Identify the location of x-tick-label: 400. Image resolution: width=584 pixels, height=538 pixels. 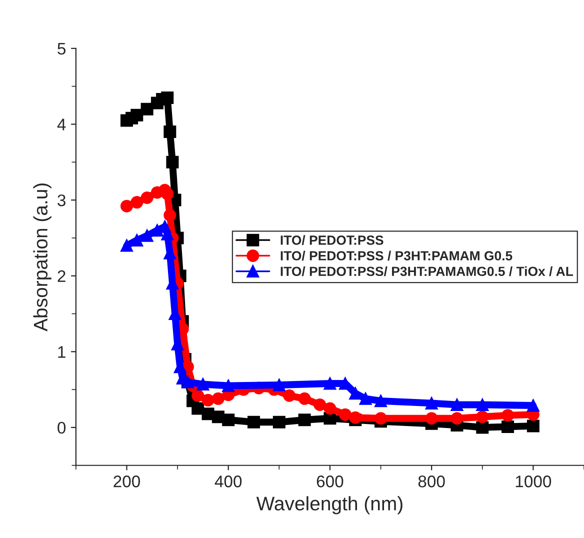
(228, 482).